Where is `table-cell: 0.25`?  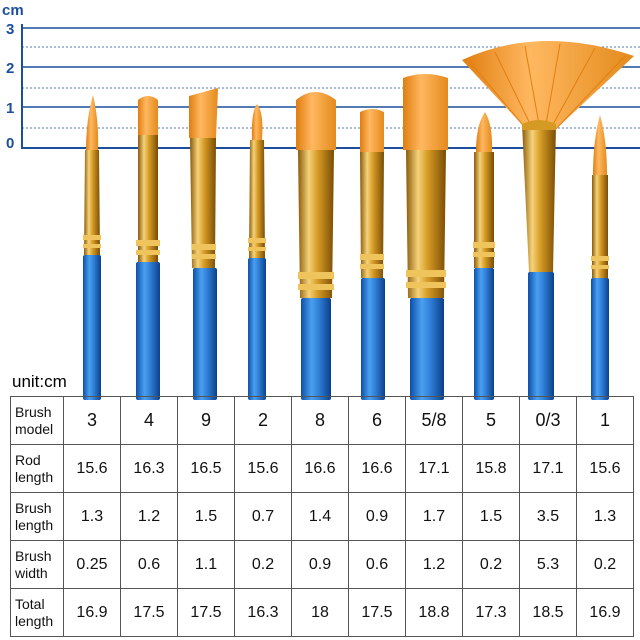
table-cell: 0.25 is located at coordinates (92, 564).